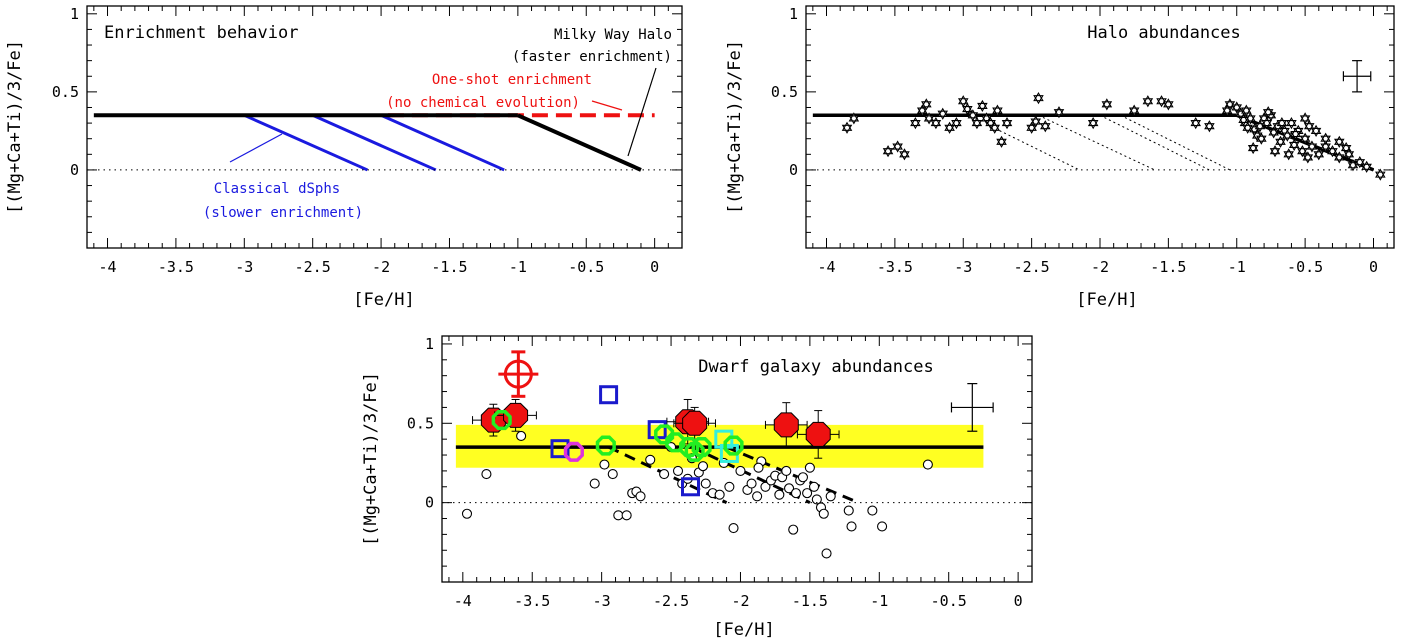 The height and width of the screenshot is (640, 1407). What do you see at coordinates (642, 112) in the screenshot?
I see `halo-pointer` at bounding box center [642, 112].